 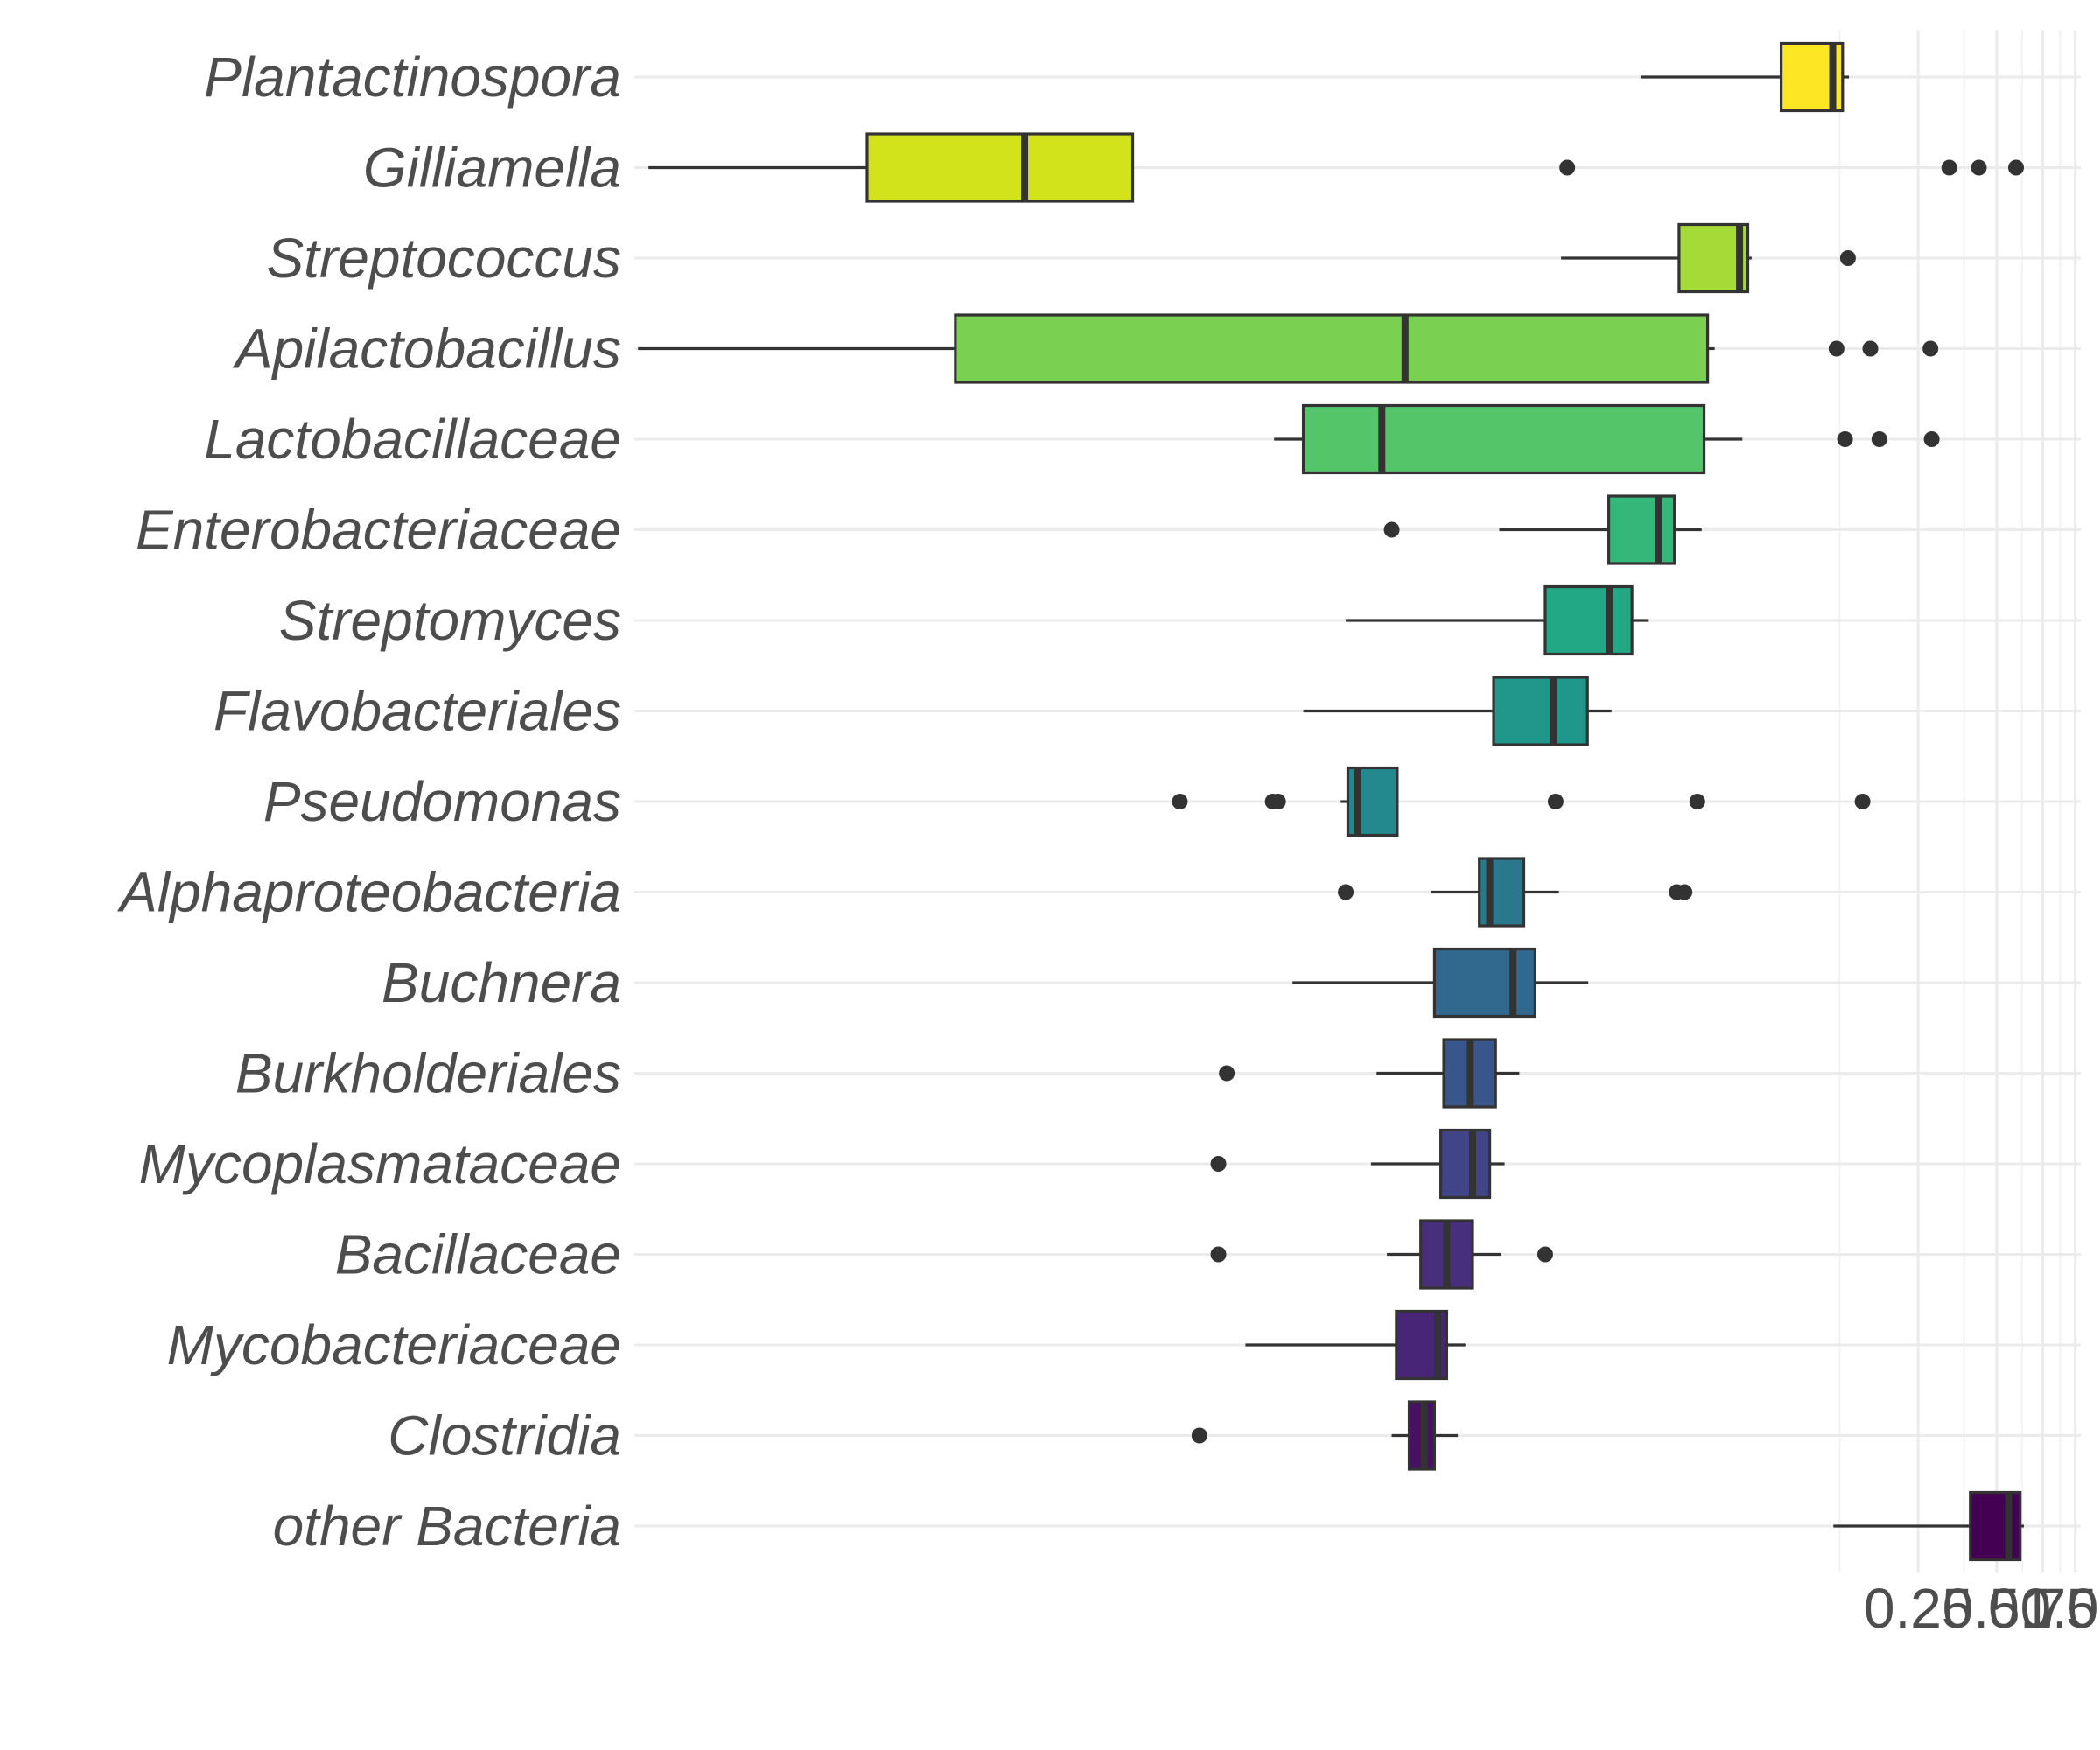 I want to click on category-label: Alphaproteobacteria, so click(x=368, y=892).